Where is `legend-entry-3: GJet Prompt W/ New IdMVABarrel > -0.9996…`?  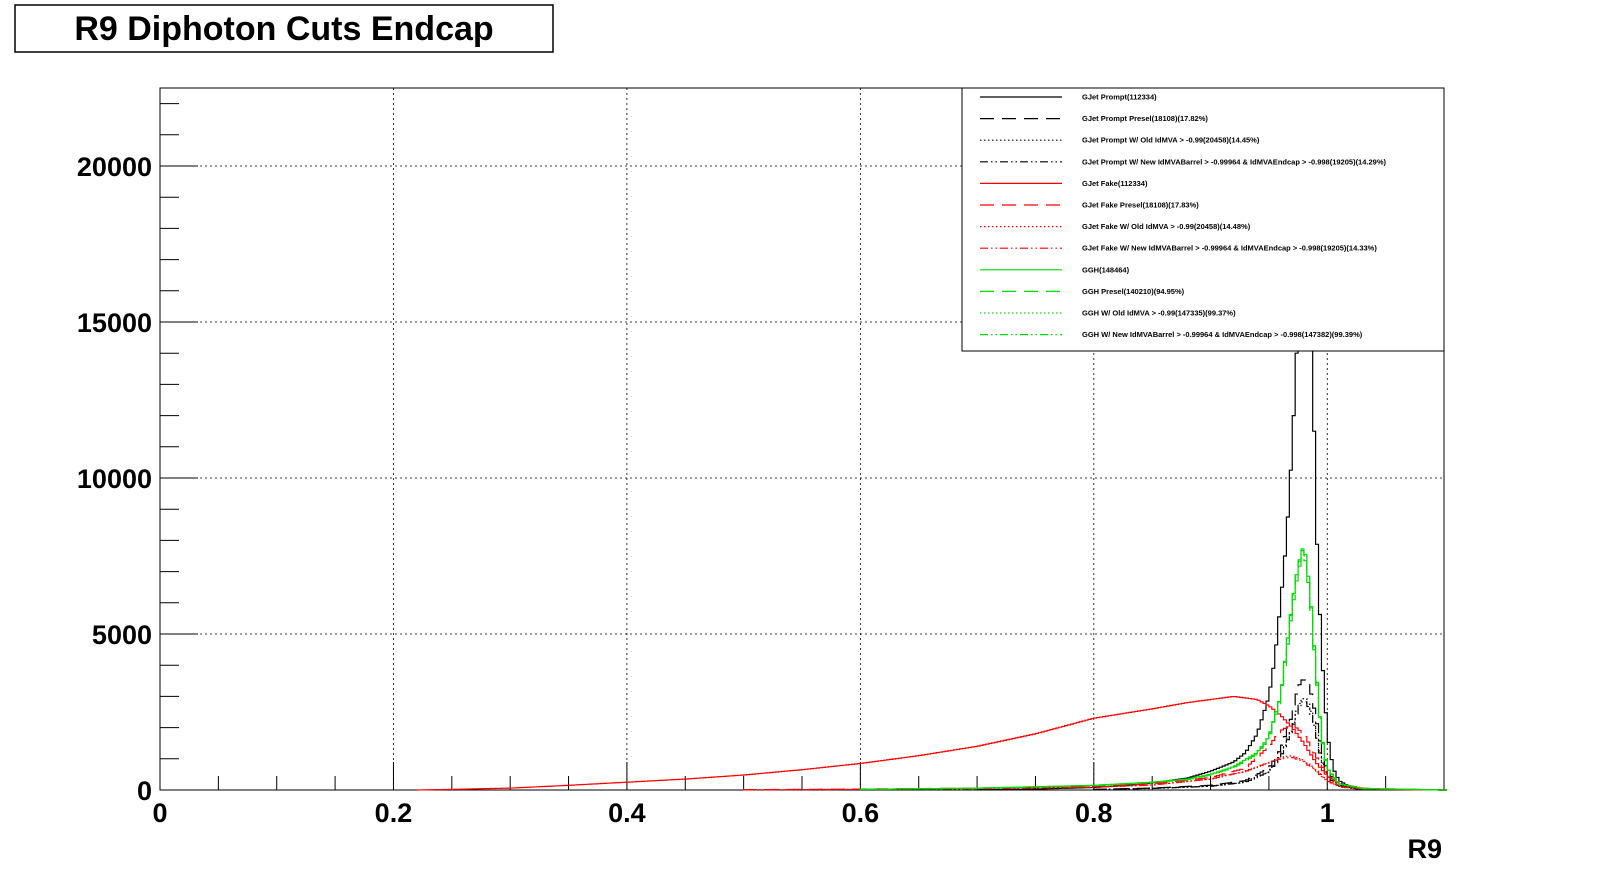
legend-entry-3: GJet Prompt W/ New IdMVABarrel > -0.9996… is located at coordinates (1234, 161).